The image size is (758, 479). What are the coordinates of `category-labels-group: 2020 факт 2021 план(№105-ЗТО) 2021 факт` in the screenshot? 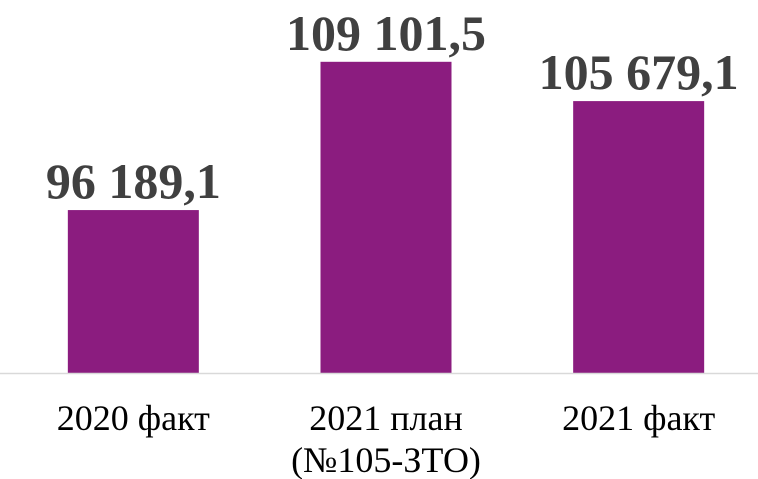 It's located at (386, 438).